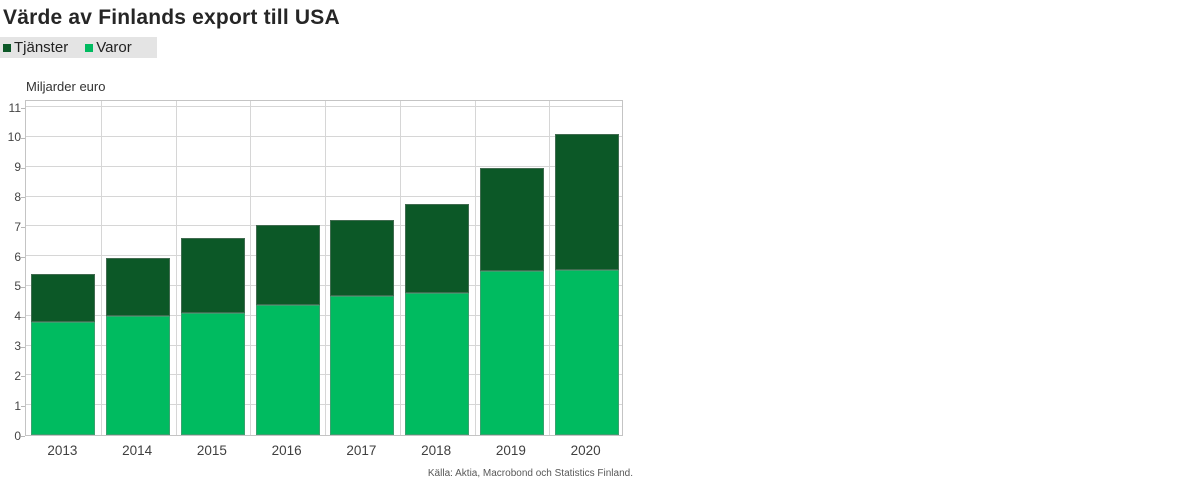 Image resolution: width=1200 pixels, height=491 pixels. What do you see at coordinates (78, 47) in the screenshot?
I see `chart-legend: Tjänster Varor` at bounding box center [78, 47].